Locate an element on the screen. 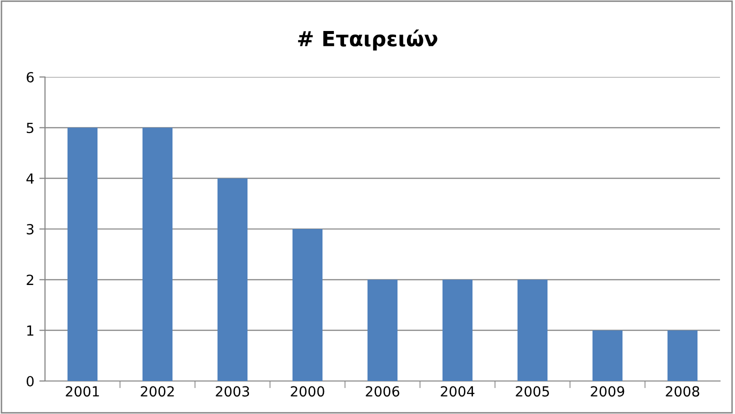 The width and height of the screenshot is (735, 414). x-tick-label: 2001 is located at coordinates (82, 391).